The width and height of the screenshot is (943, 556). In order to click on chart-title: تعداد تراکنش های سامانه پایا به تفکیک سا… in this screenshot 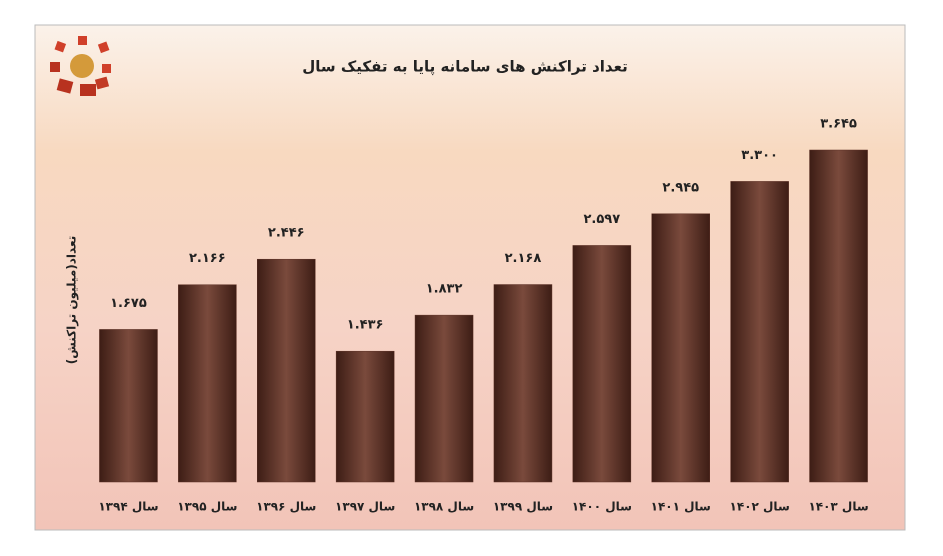, I will do `click(464, 67)`.